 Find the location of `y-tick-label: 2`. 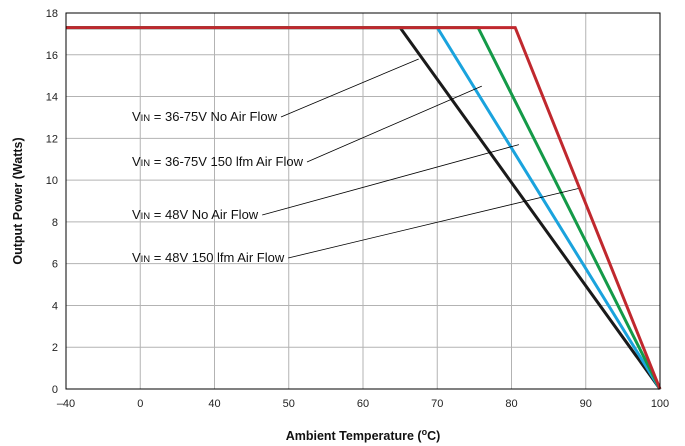

y-tick-label: 2 is located at coordinates (55, 348).